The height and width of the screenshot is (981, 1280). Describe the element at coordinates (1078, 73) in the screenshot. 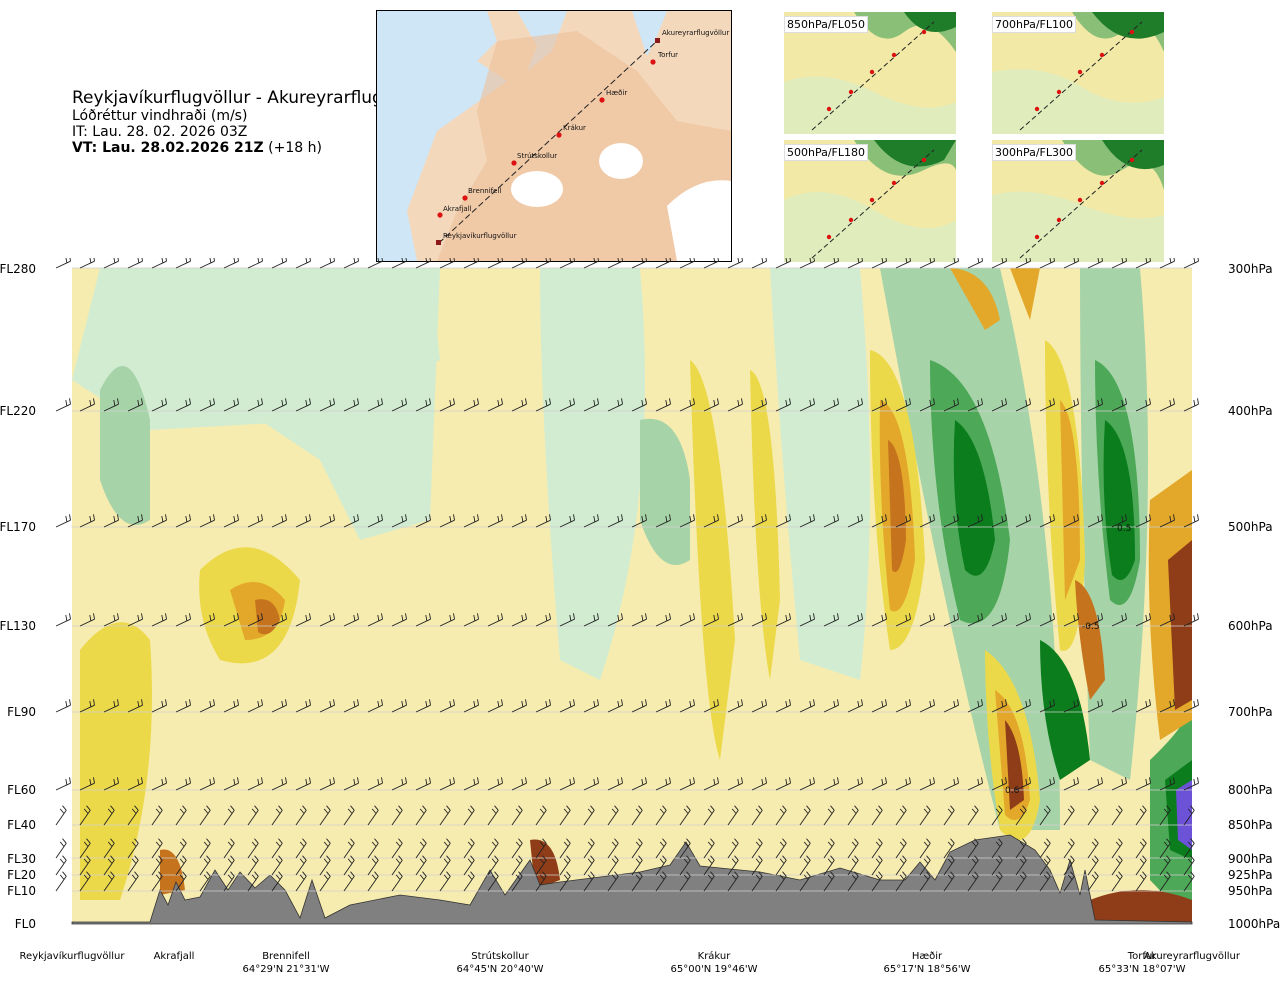

I see `thumbnail-700hpa: 700hPa/FL100` at that location.